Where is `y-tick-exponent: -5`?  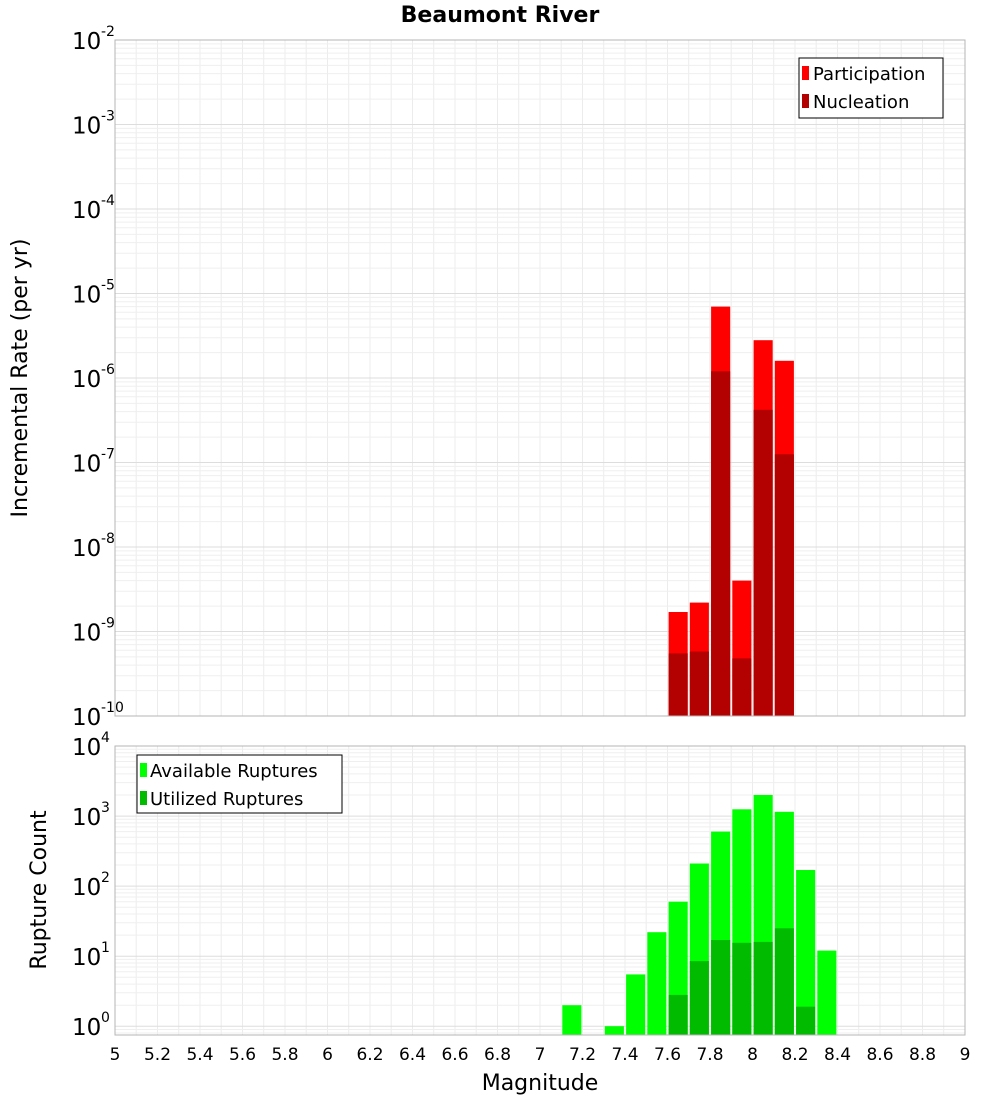
y-tick-exponent: -5 is located at coordinates (108, 286).